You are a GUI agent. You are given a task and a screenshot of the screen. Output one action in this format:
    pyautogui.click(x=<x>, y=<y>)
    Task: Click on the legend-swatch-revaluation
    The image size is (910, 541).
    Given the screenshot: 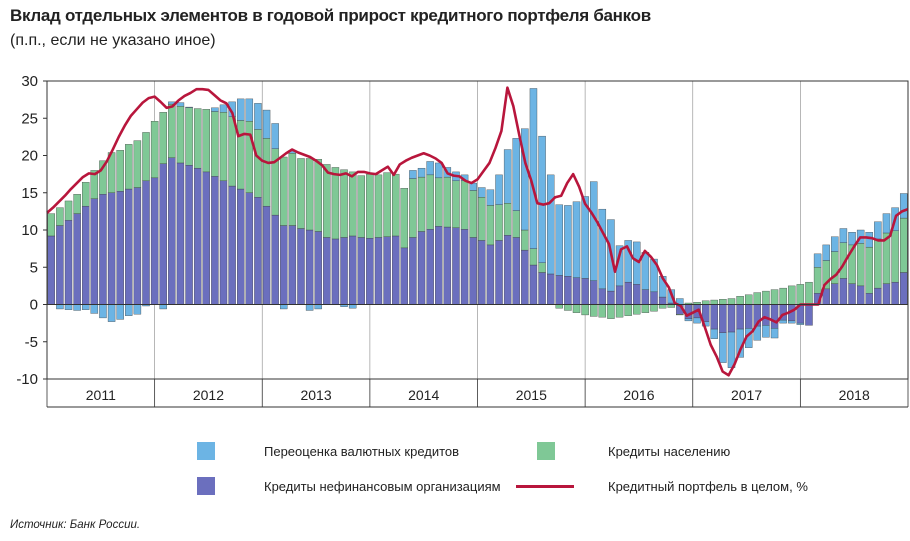 What is the action you would take?
    pyautogui.click(x=206, y=451)
    